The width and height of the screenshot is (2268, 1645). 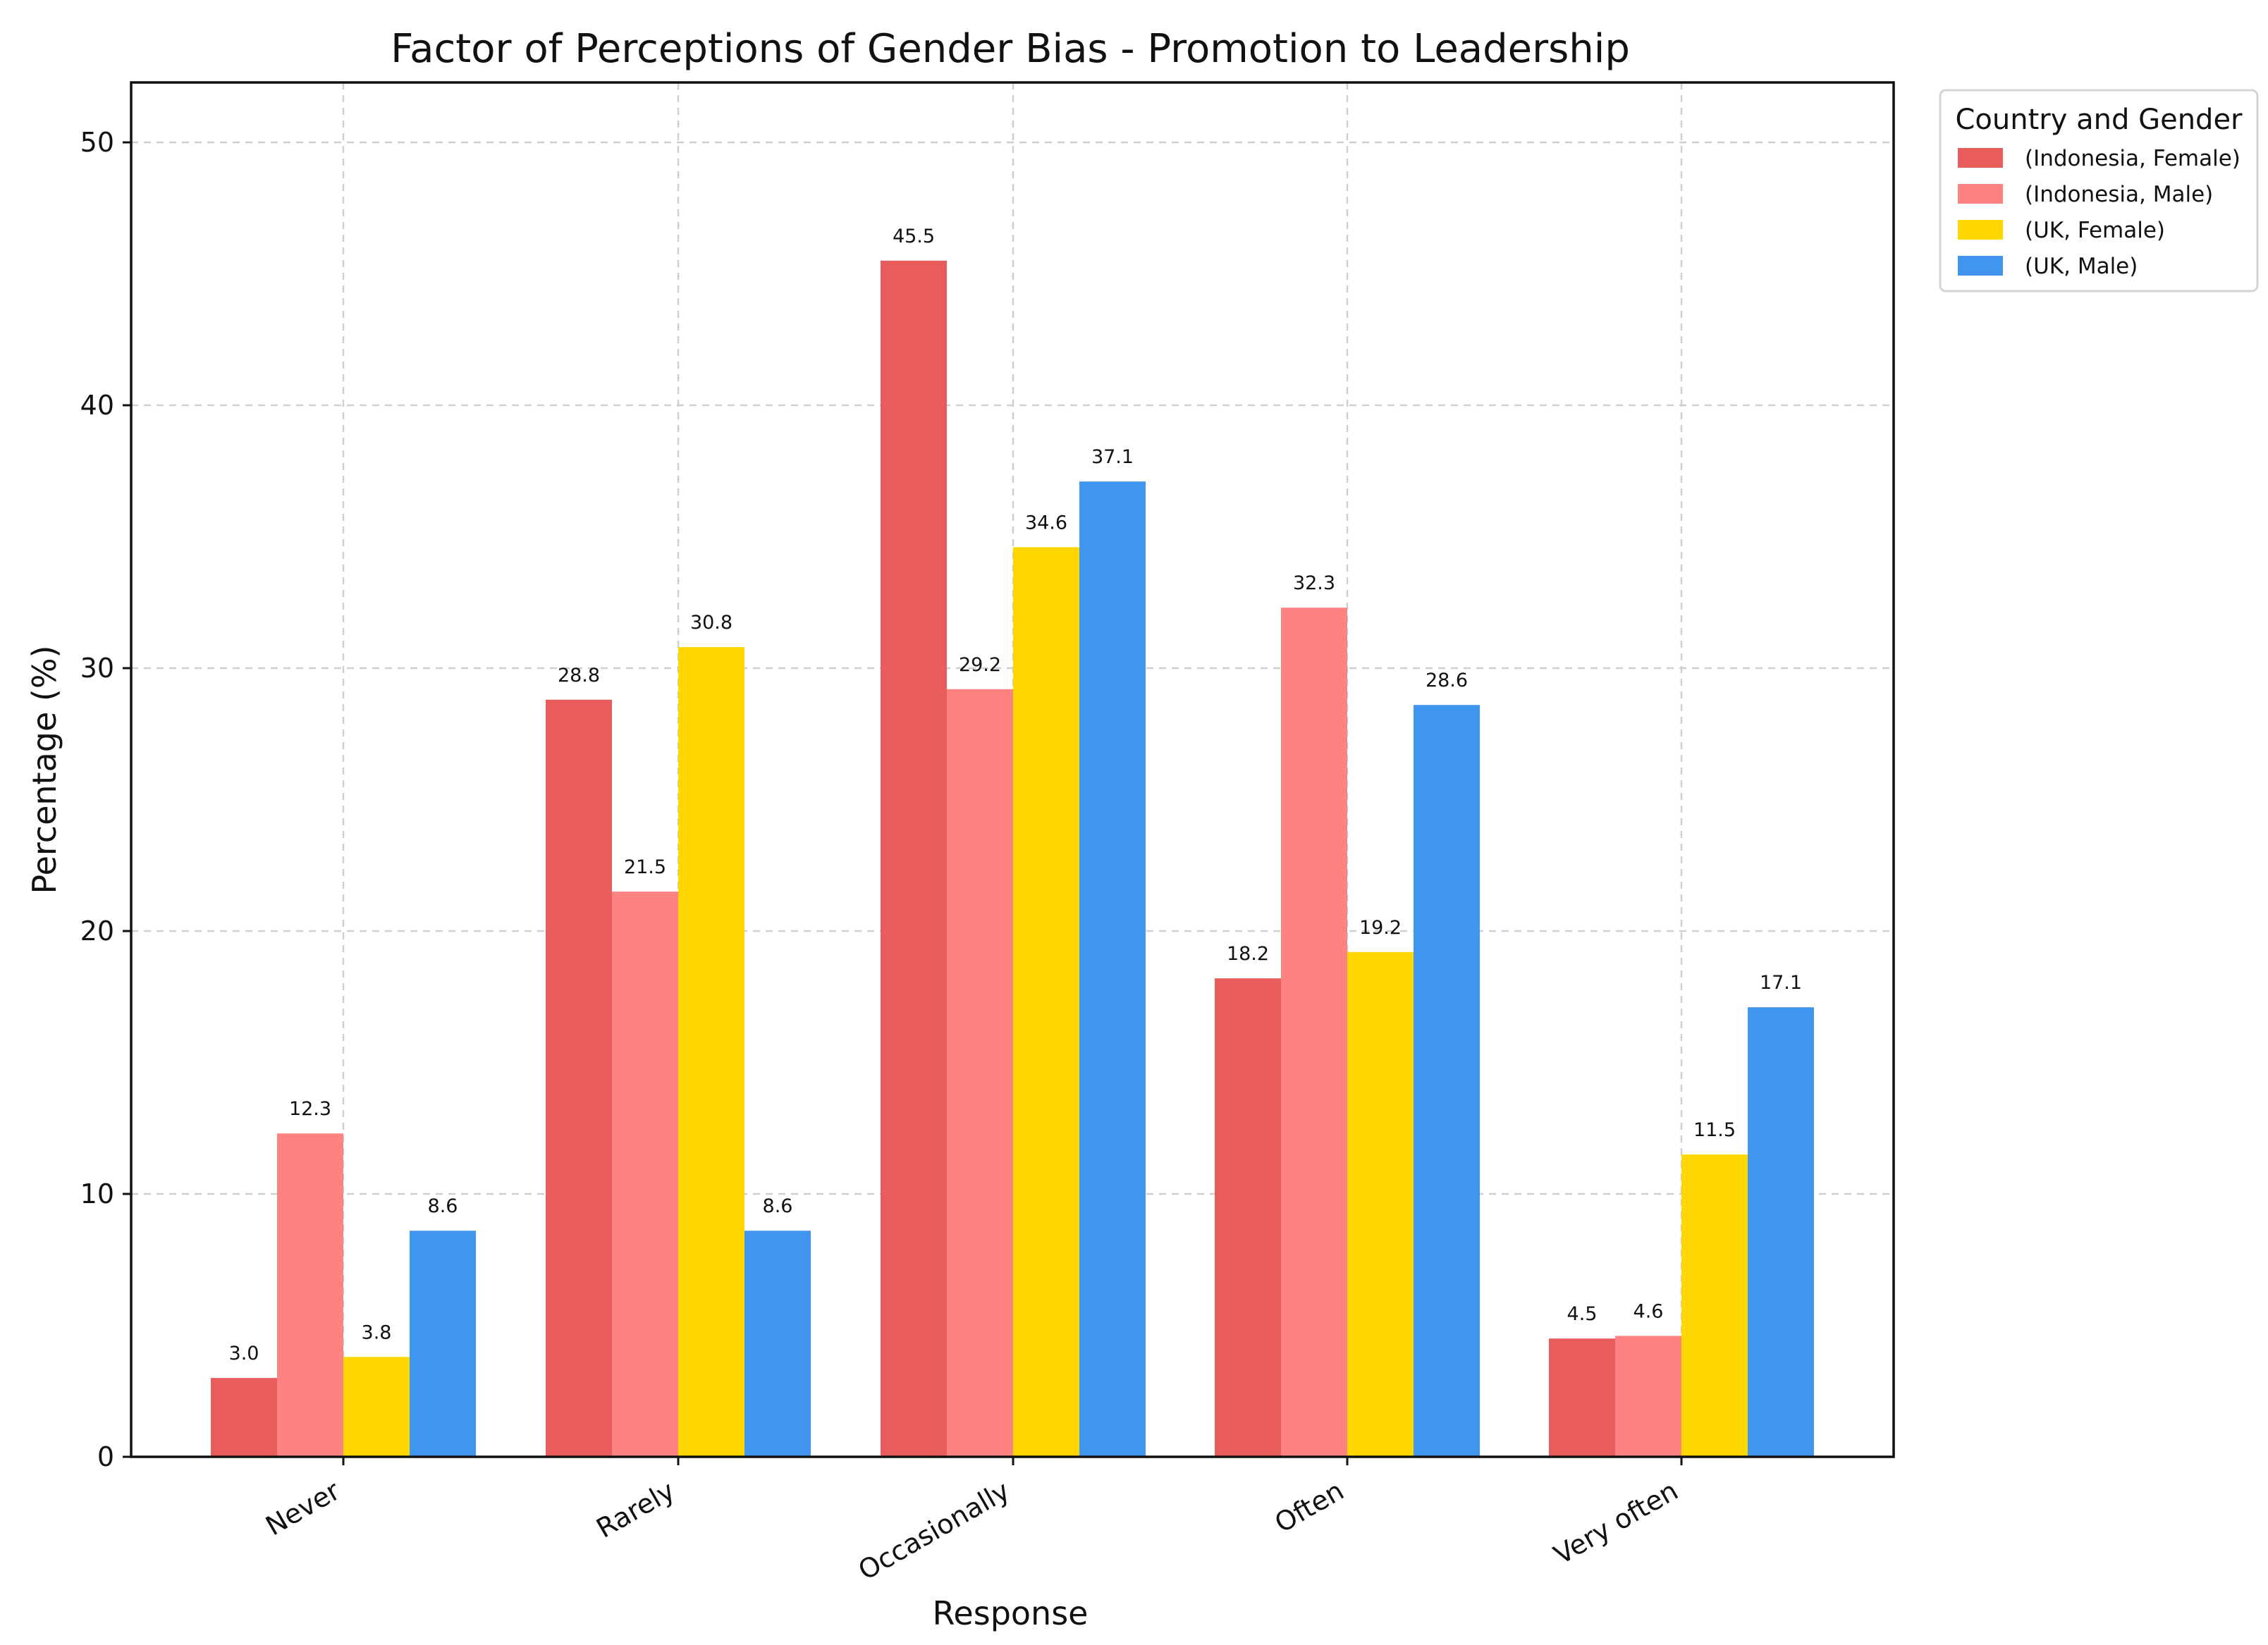 What do you see at coordinates (1381, 928) in the screenshot?
I see `bar-value-label: 19.2` at bounding box center [1381, 928].